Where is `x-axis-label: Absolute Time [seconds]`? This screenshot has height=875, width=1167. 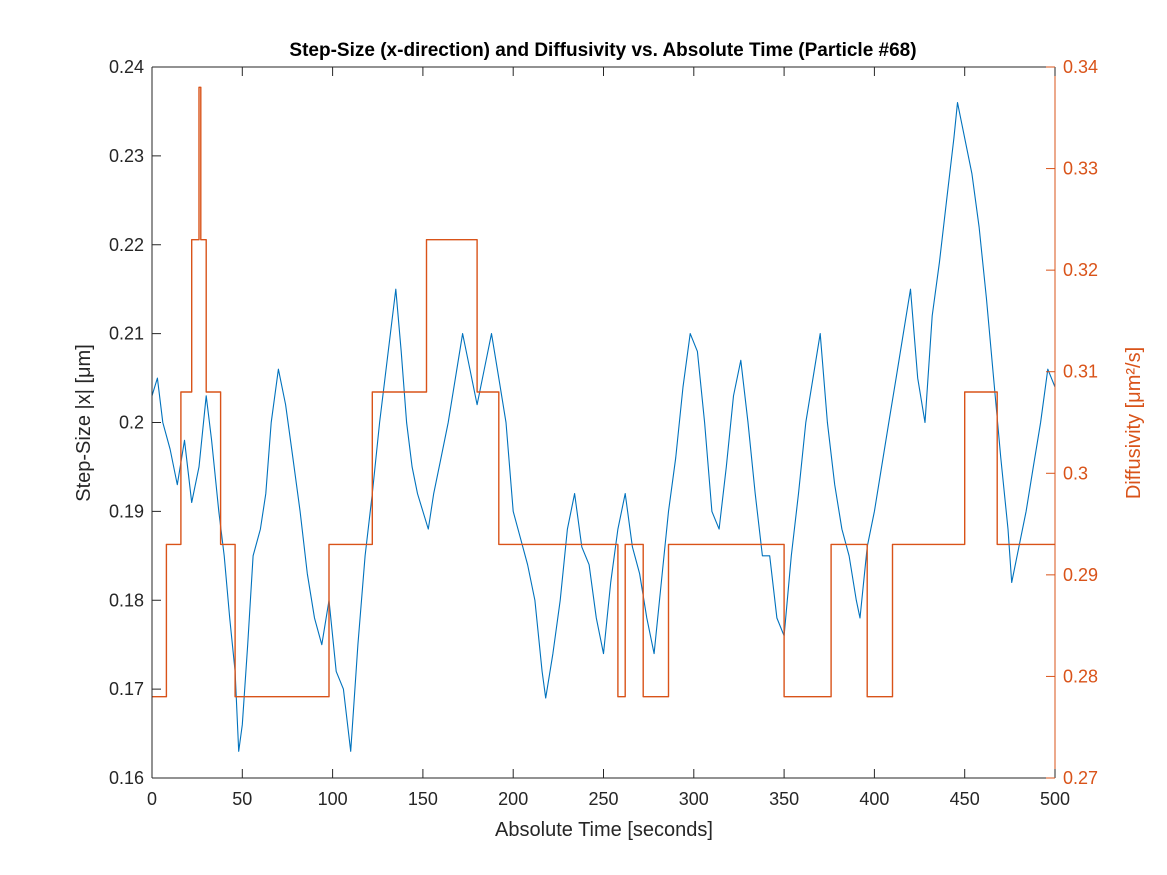
x-axis-label: Absolute Time [seconds] is located at coordinates (604, 830).